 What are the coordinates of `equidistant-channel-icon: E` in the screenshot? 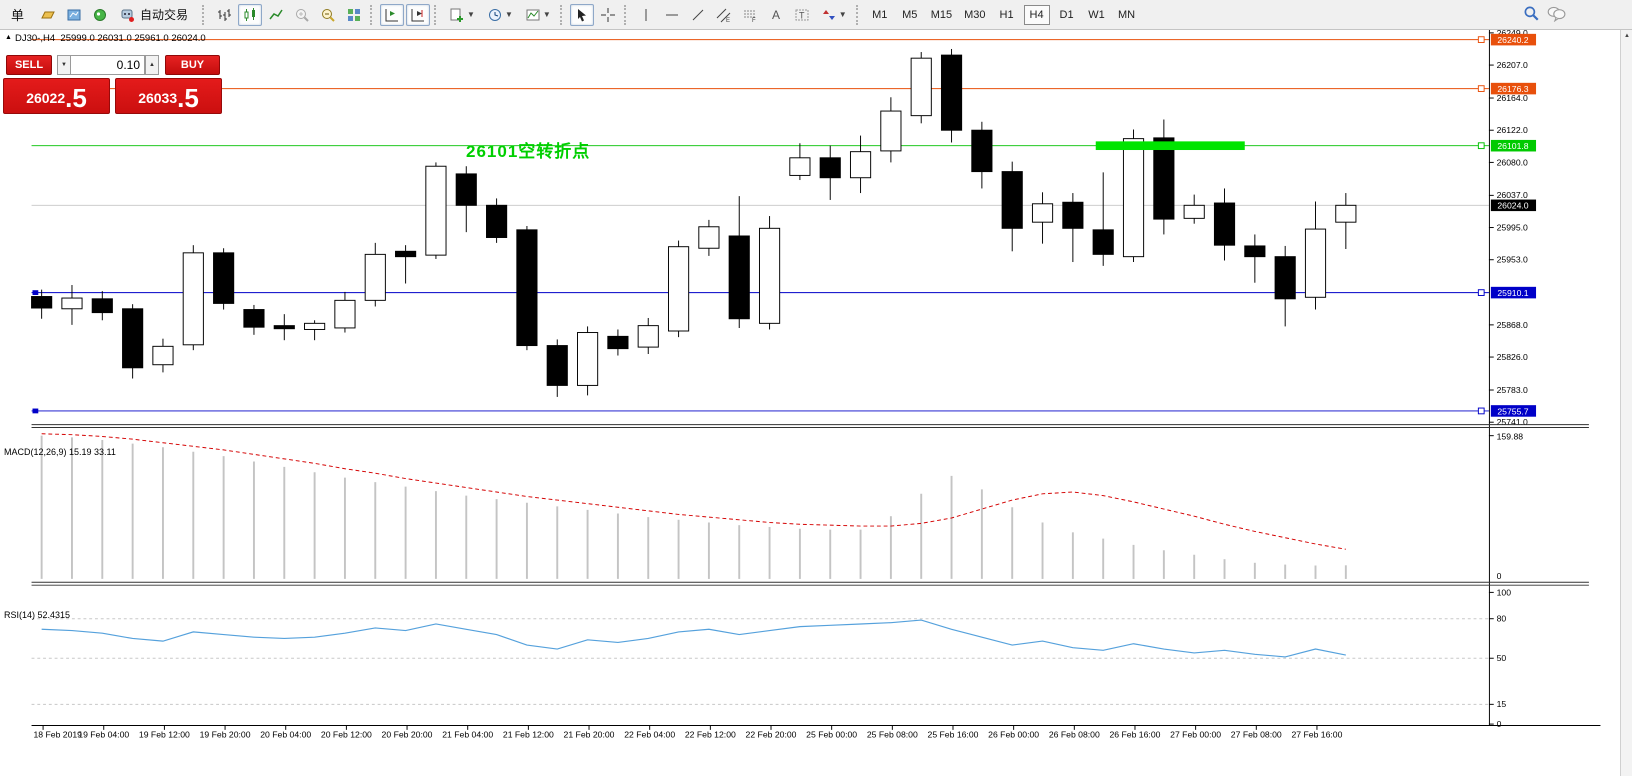 It's located at (723, 15).